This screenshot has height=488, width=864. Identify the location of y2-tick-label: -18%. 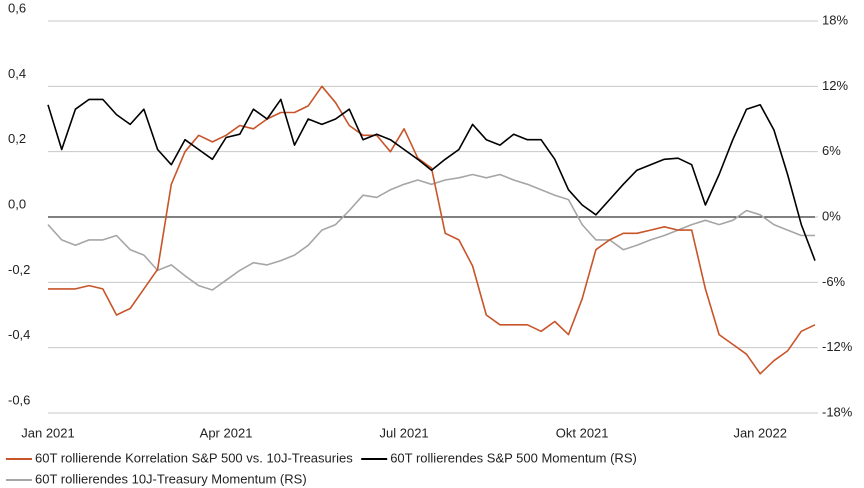
(837, 411).